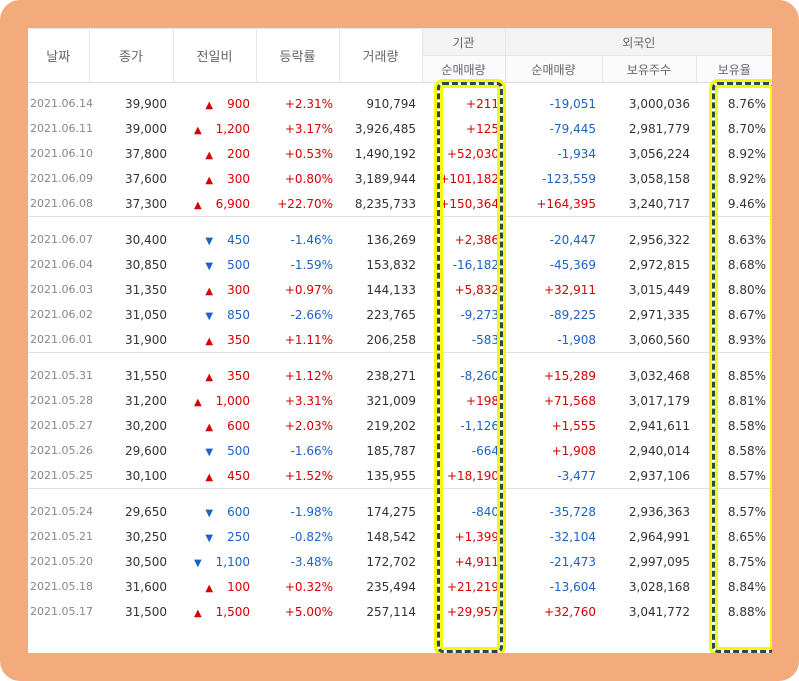 Image resolution: width=799 pixels, height=681 pixels. What do you see at coordinates (61, 239) in the screenshot?
I see `cell-date: 2021.06.07` at bounding box center [61, 239].